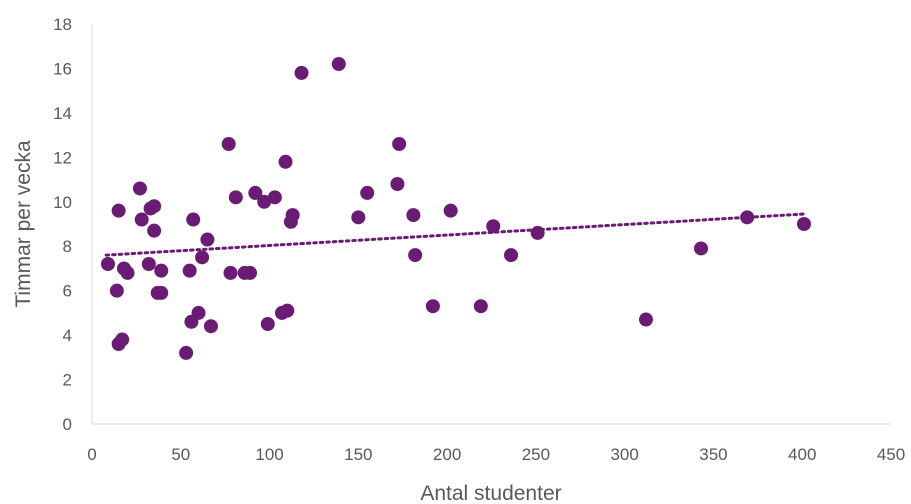 The image size is (911, 504). What do you see at coordinates (536, 454) in the screenshot?
I see `x-tick-label: 250` at bounding box center [536, 454].